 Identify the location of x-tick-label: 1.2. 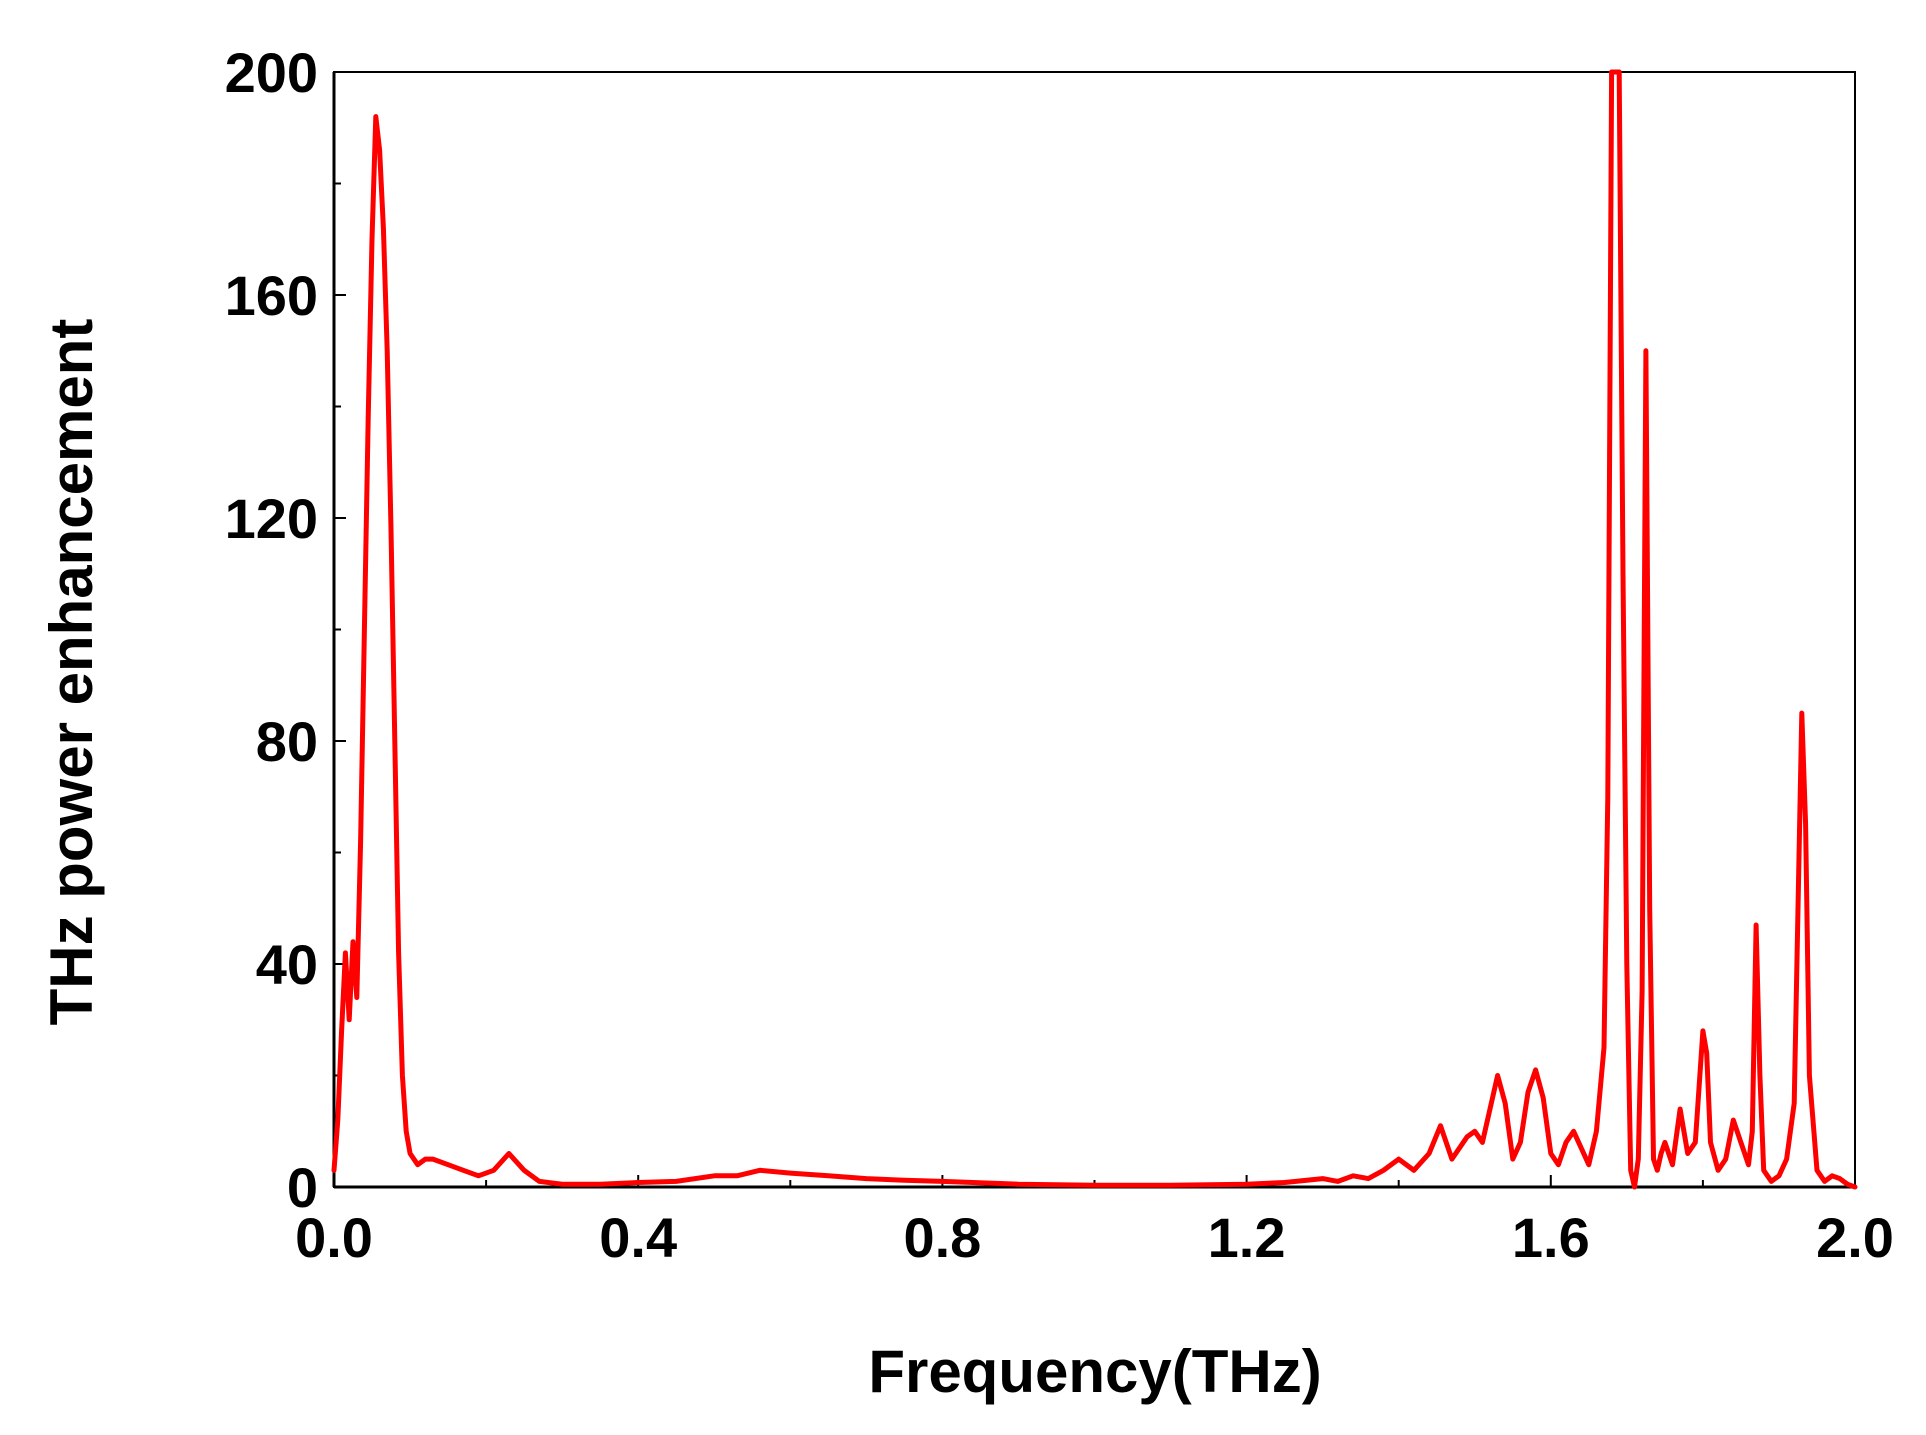
(1247, 1237).